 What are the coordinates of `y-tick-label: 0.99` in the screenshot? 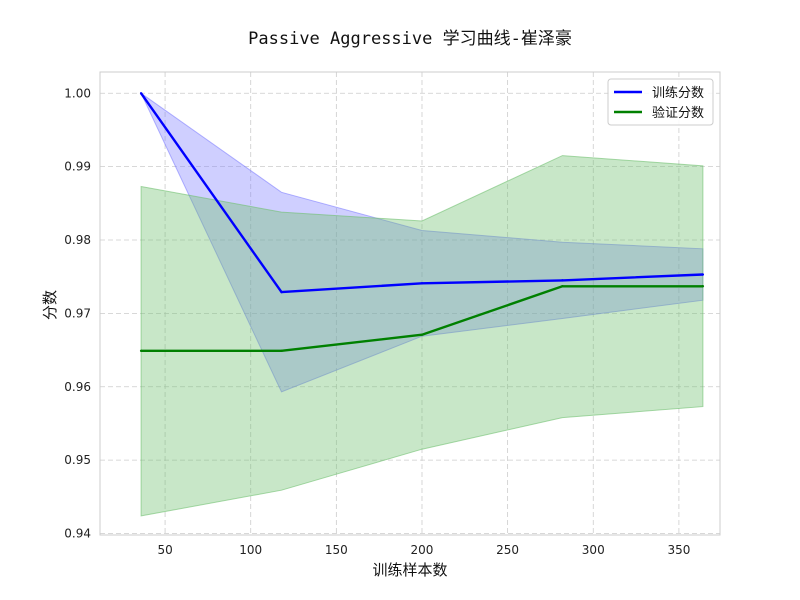 It's located at (77, 167).